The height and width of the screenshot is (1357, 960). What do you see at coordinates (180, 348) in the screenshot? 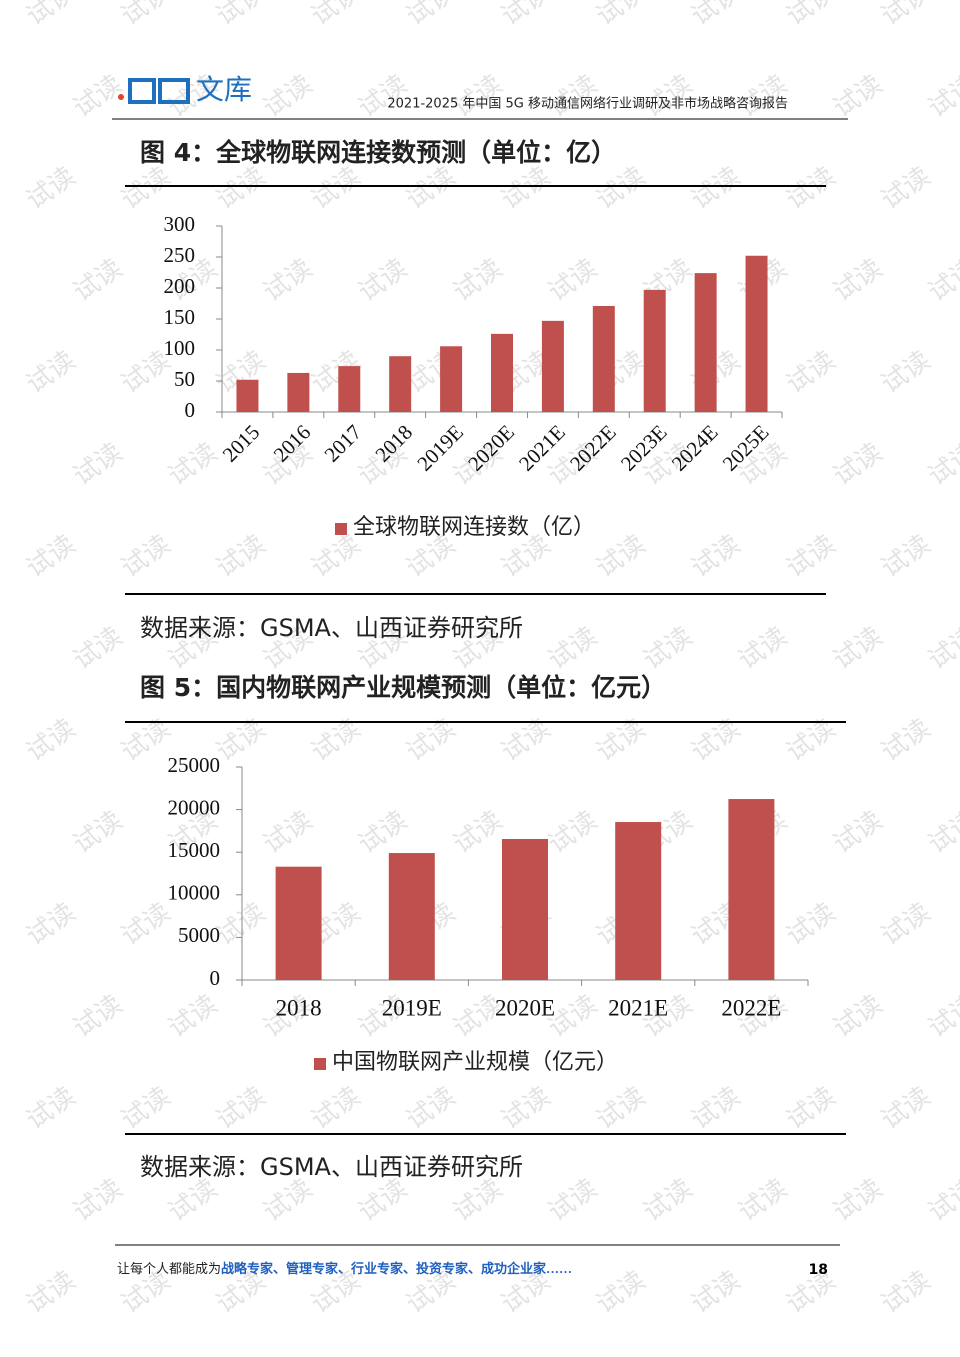
I see `y-tick-label: 100` at bounding box center [180, 348].